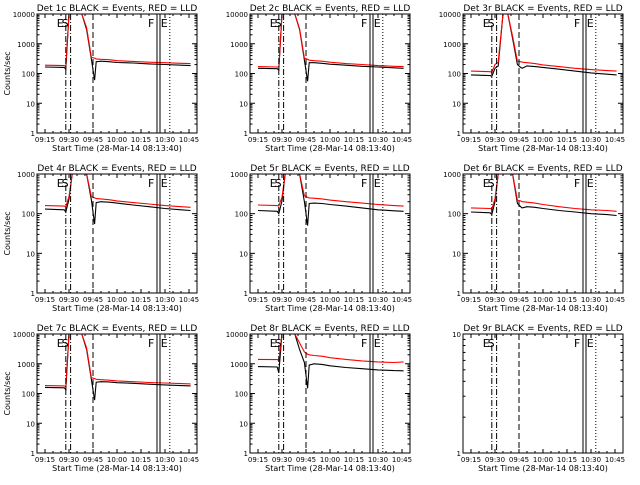 This screenshot has height=485, width=640. Describe the element at coordinates (329, 169) in the screenshot. I see `plot-title: Det 5r BLACK = Events, RED = LLD` at that location.